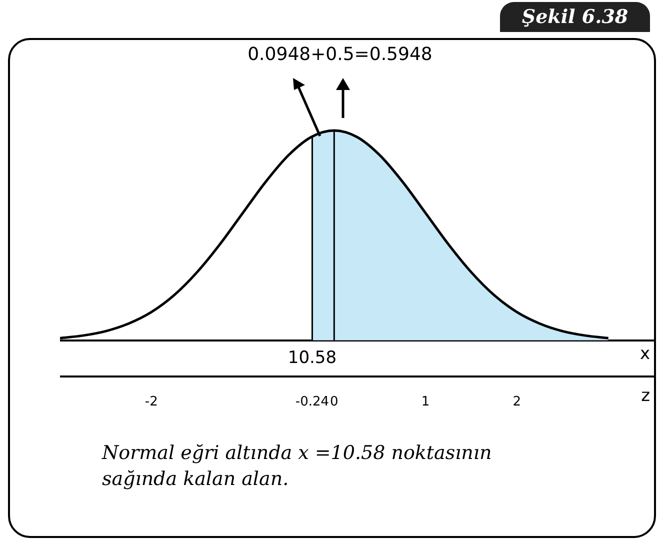 The image size is (664, 546). Describe the element at coordinates (645, 354) in the screenshot. I see `x2-axis-title: x` at that location.